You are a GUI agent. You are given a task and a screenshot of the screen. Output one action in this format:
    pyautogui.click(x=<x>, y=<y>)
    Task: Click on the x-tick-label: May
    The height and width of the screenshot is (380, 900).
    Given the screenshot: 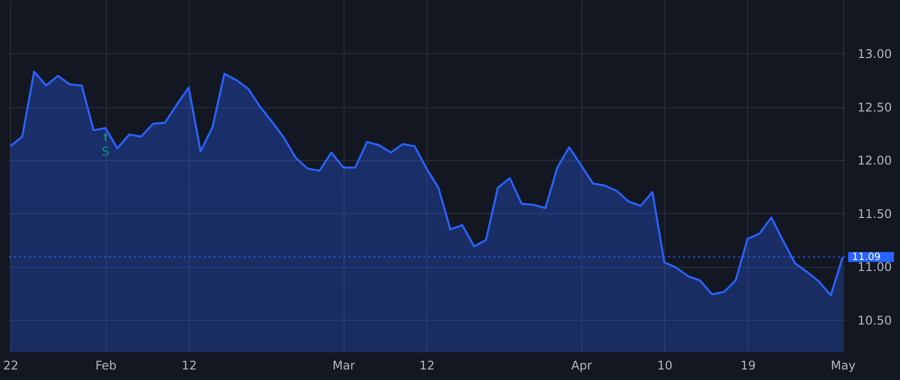 What is the action you would take?
    pyautogui.click(x=843, y=365)
    